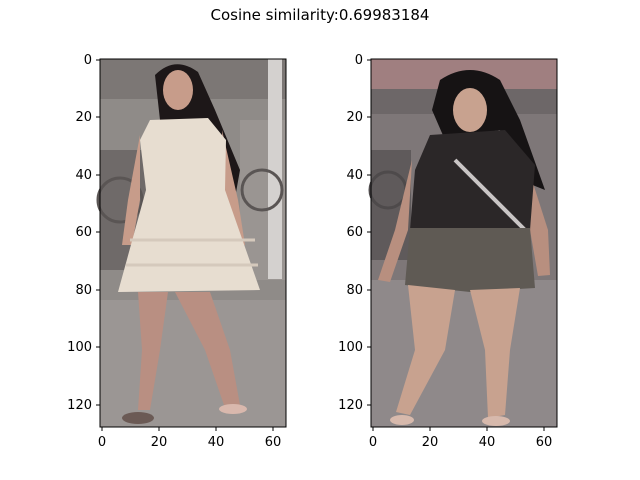 This screenshot has width=640, height=480. I want to click on right-x-axis: 0 20 40 60, so click(460, 438).